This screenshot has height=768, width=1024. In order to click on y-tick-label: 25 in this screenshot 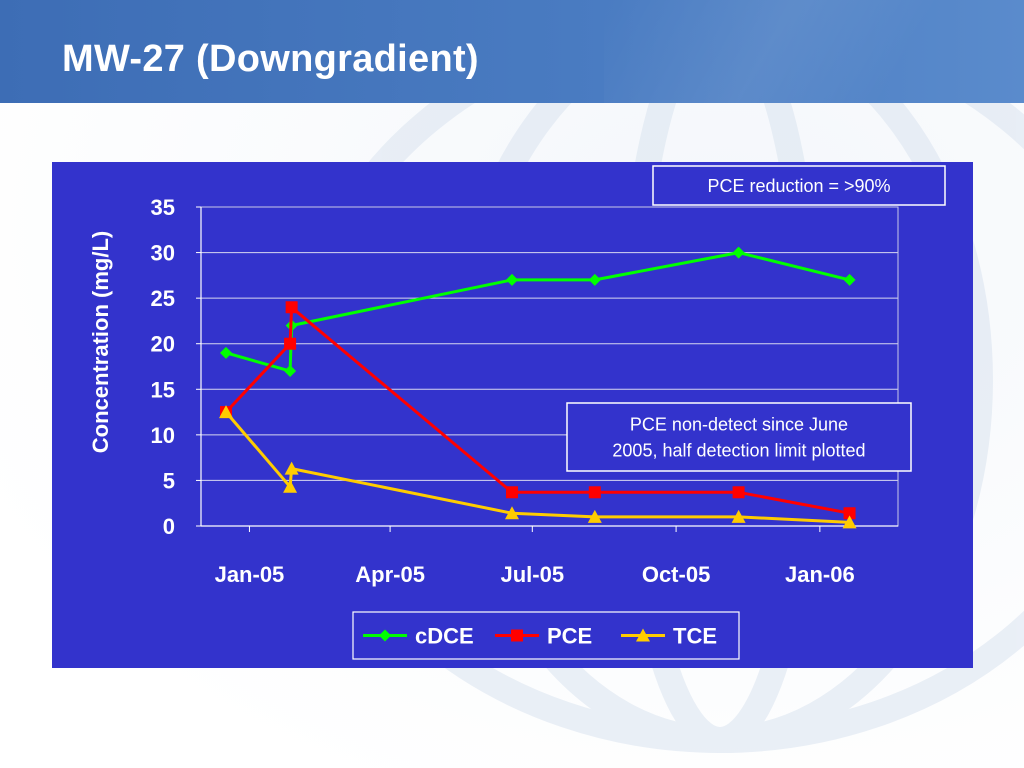, I will do `click(163, 298)`.